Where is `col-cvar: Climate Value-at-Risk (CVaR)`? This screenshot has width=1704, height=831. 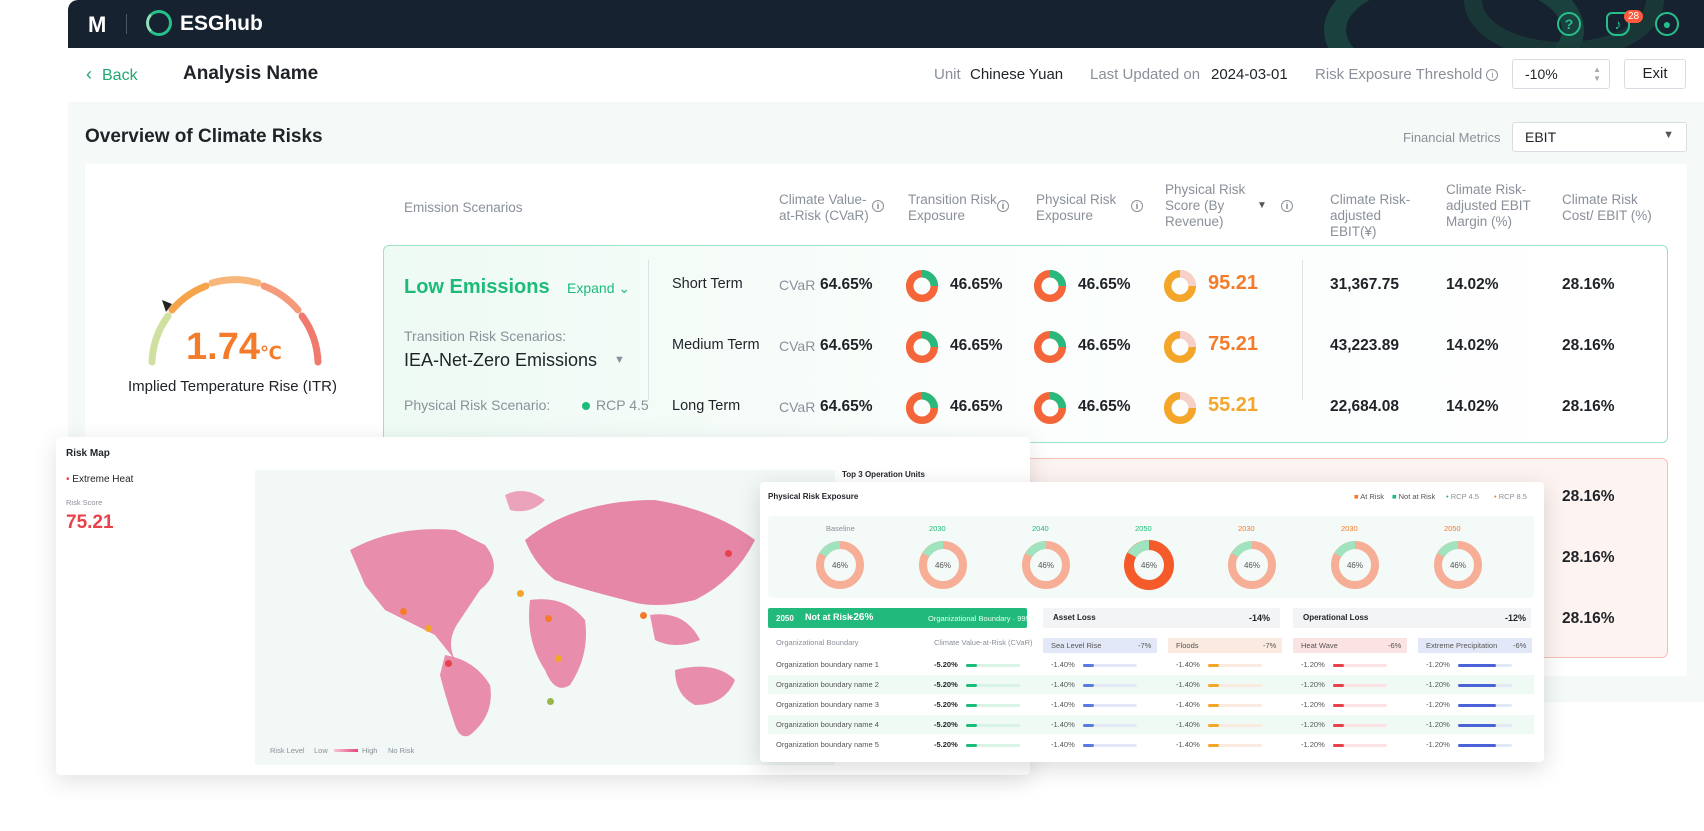 col-cvar: Climate Value-at-Risk (CVaR) is located at coordinates (824, 207).